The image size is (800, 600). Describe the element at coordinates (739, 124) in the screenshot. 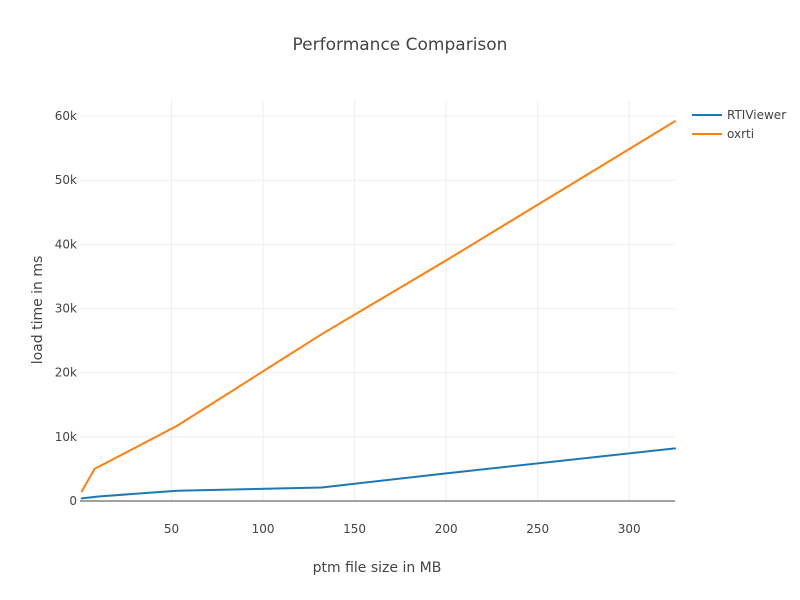

I see `legend: RTIViewer oxrti` at that location.